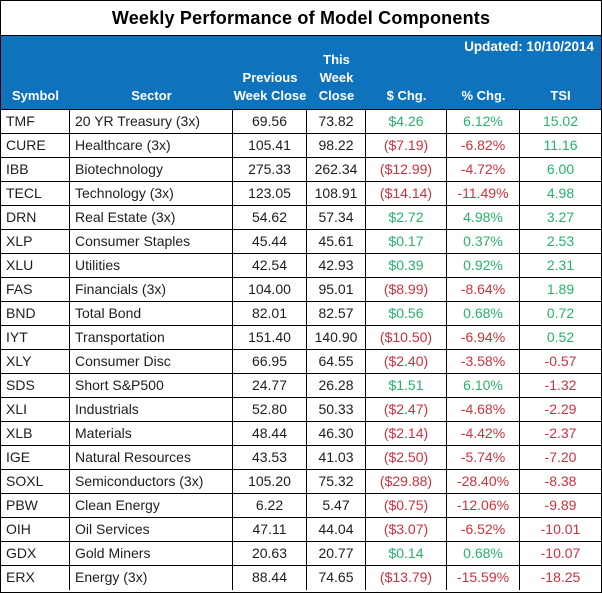 Image resolution: width=602 pixels, height=593 pixels. I want to click on dollar-chg-cell: $1.51, so click(406, 386).